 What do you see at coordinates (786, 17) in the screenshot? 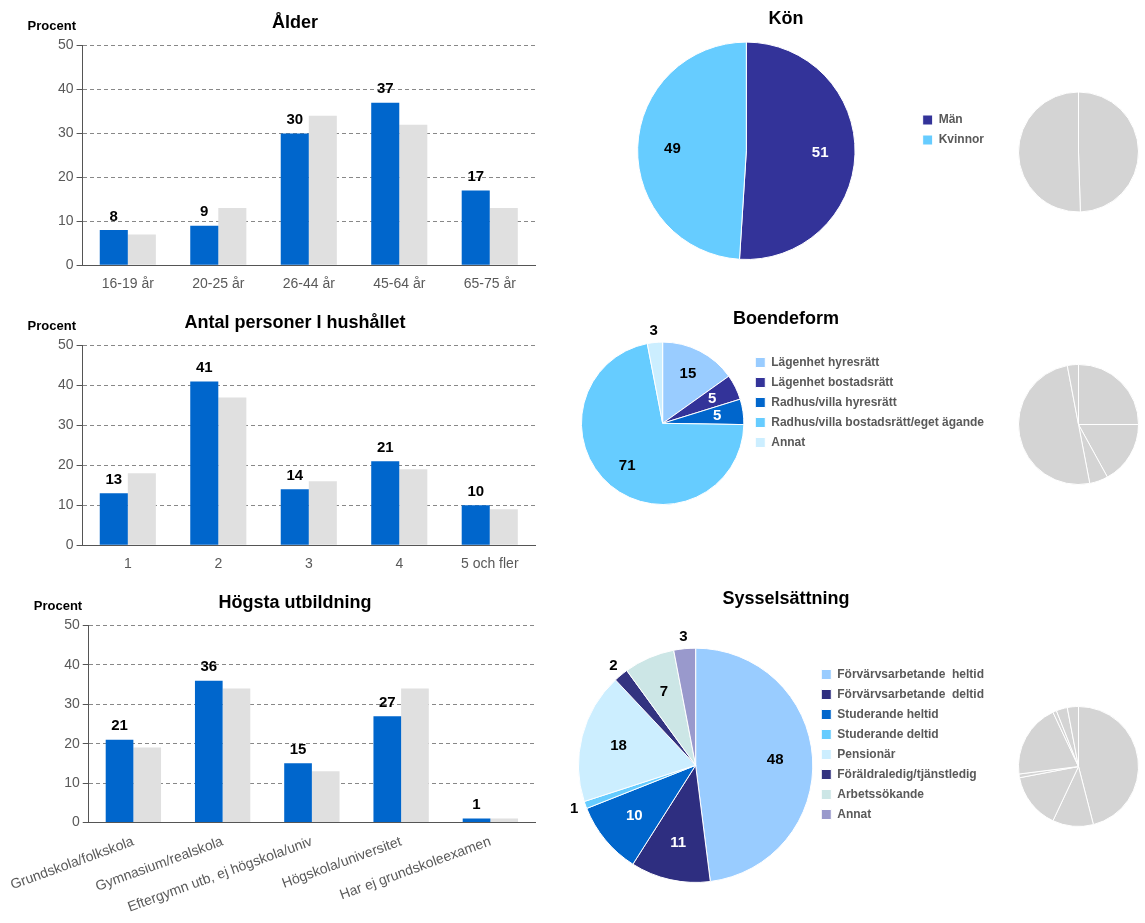
I see `chart-title: Kön` at bounding box center [786, 17].